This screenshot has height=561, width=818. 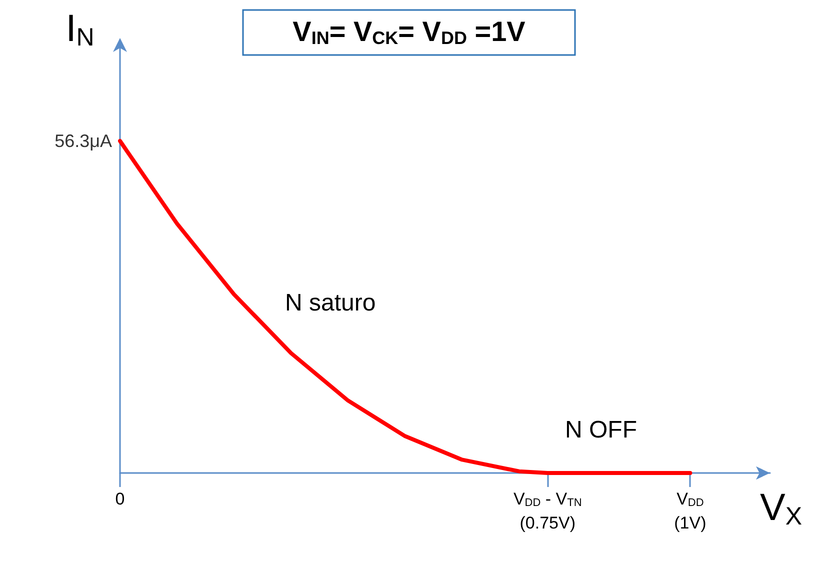 I want to click on annotation: 56.3μA, so click(x=83, y=140).